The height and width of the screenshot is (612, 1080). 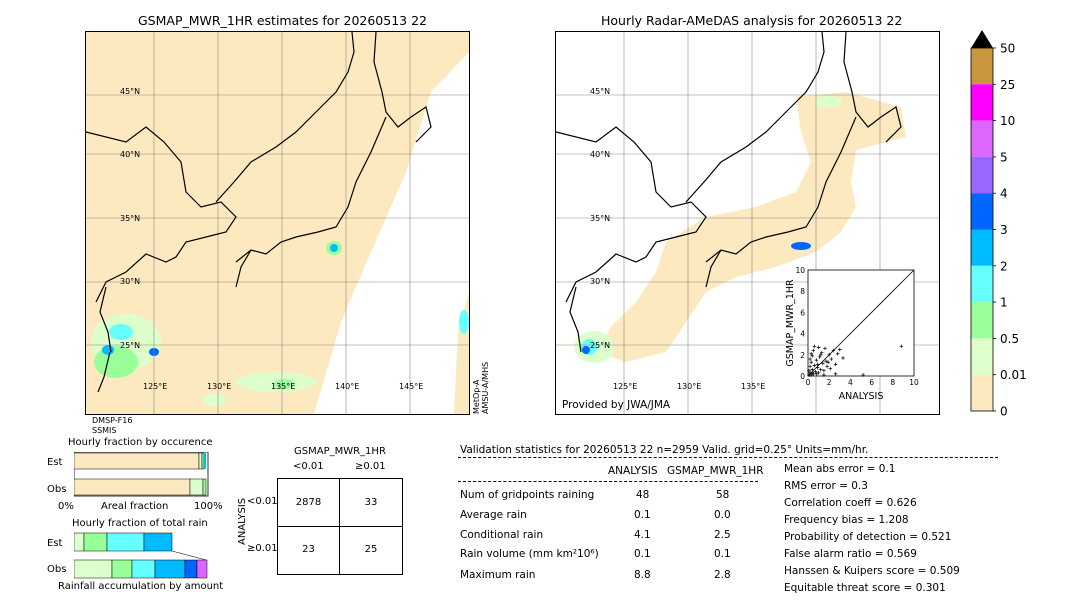 I want to click on score: Probability of detection = 0.521, so click(x=868, y=537).